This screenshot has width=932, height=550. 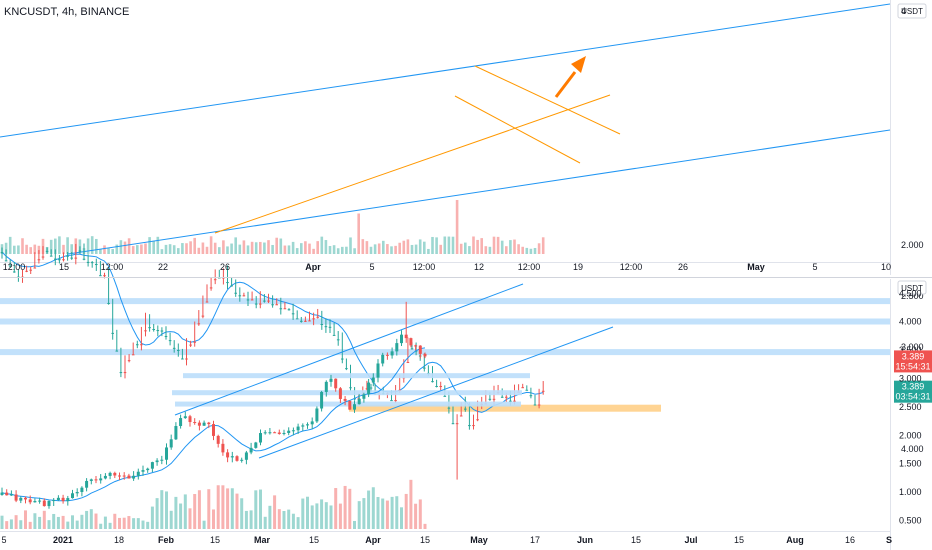 What do you see at coordinates (163, 267) in the screenshot?
I see `top-time-tick: 22` at bounding box center [163, 267].